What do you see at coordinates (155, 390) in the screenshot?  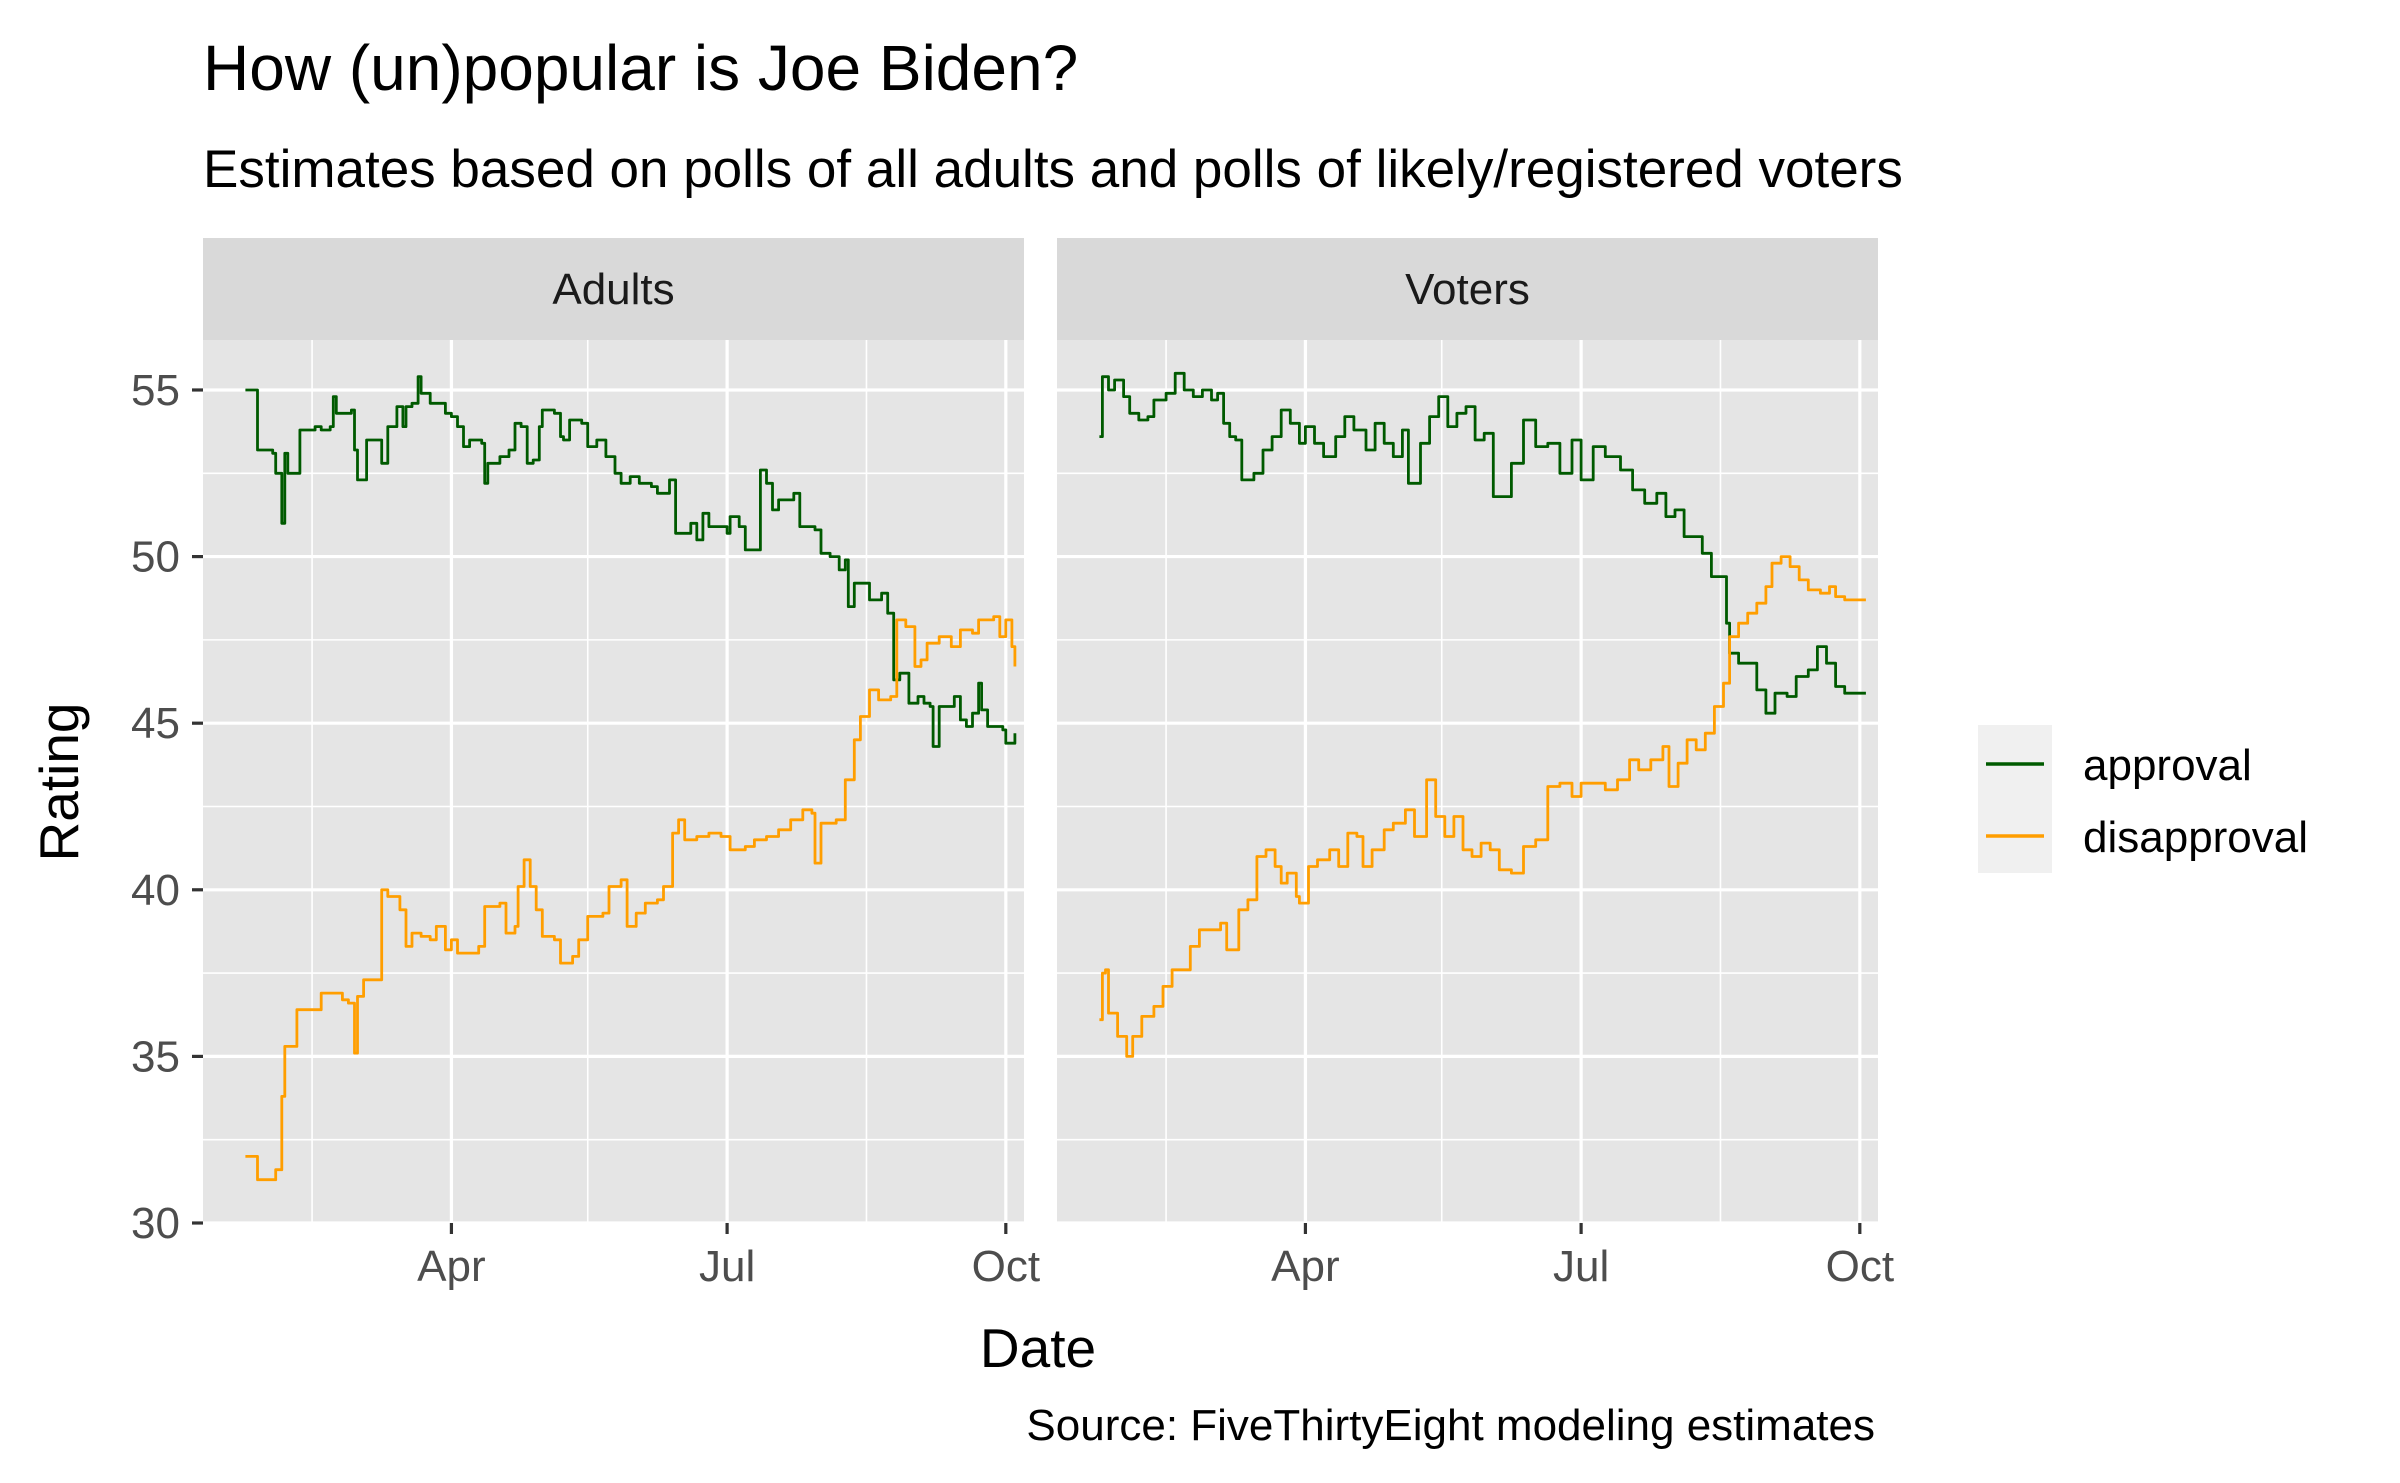 I see `y-tick-label: 55` at bounding box center [155, 390].